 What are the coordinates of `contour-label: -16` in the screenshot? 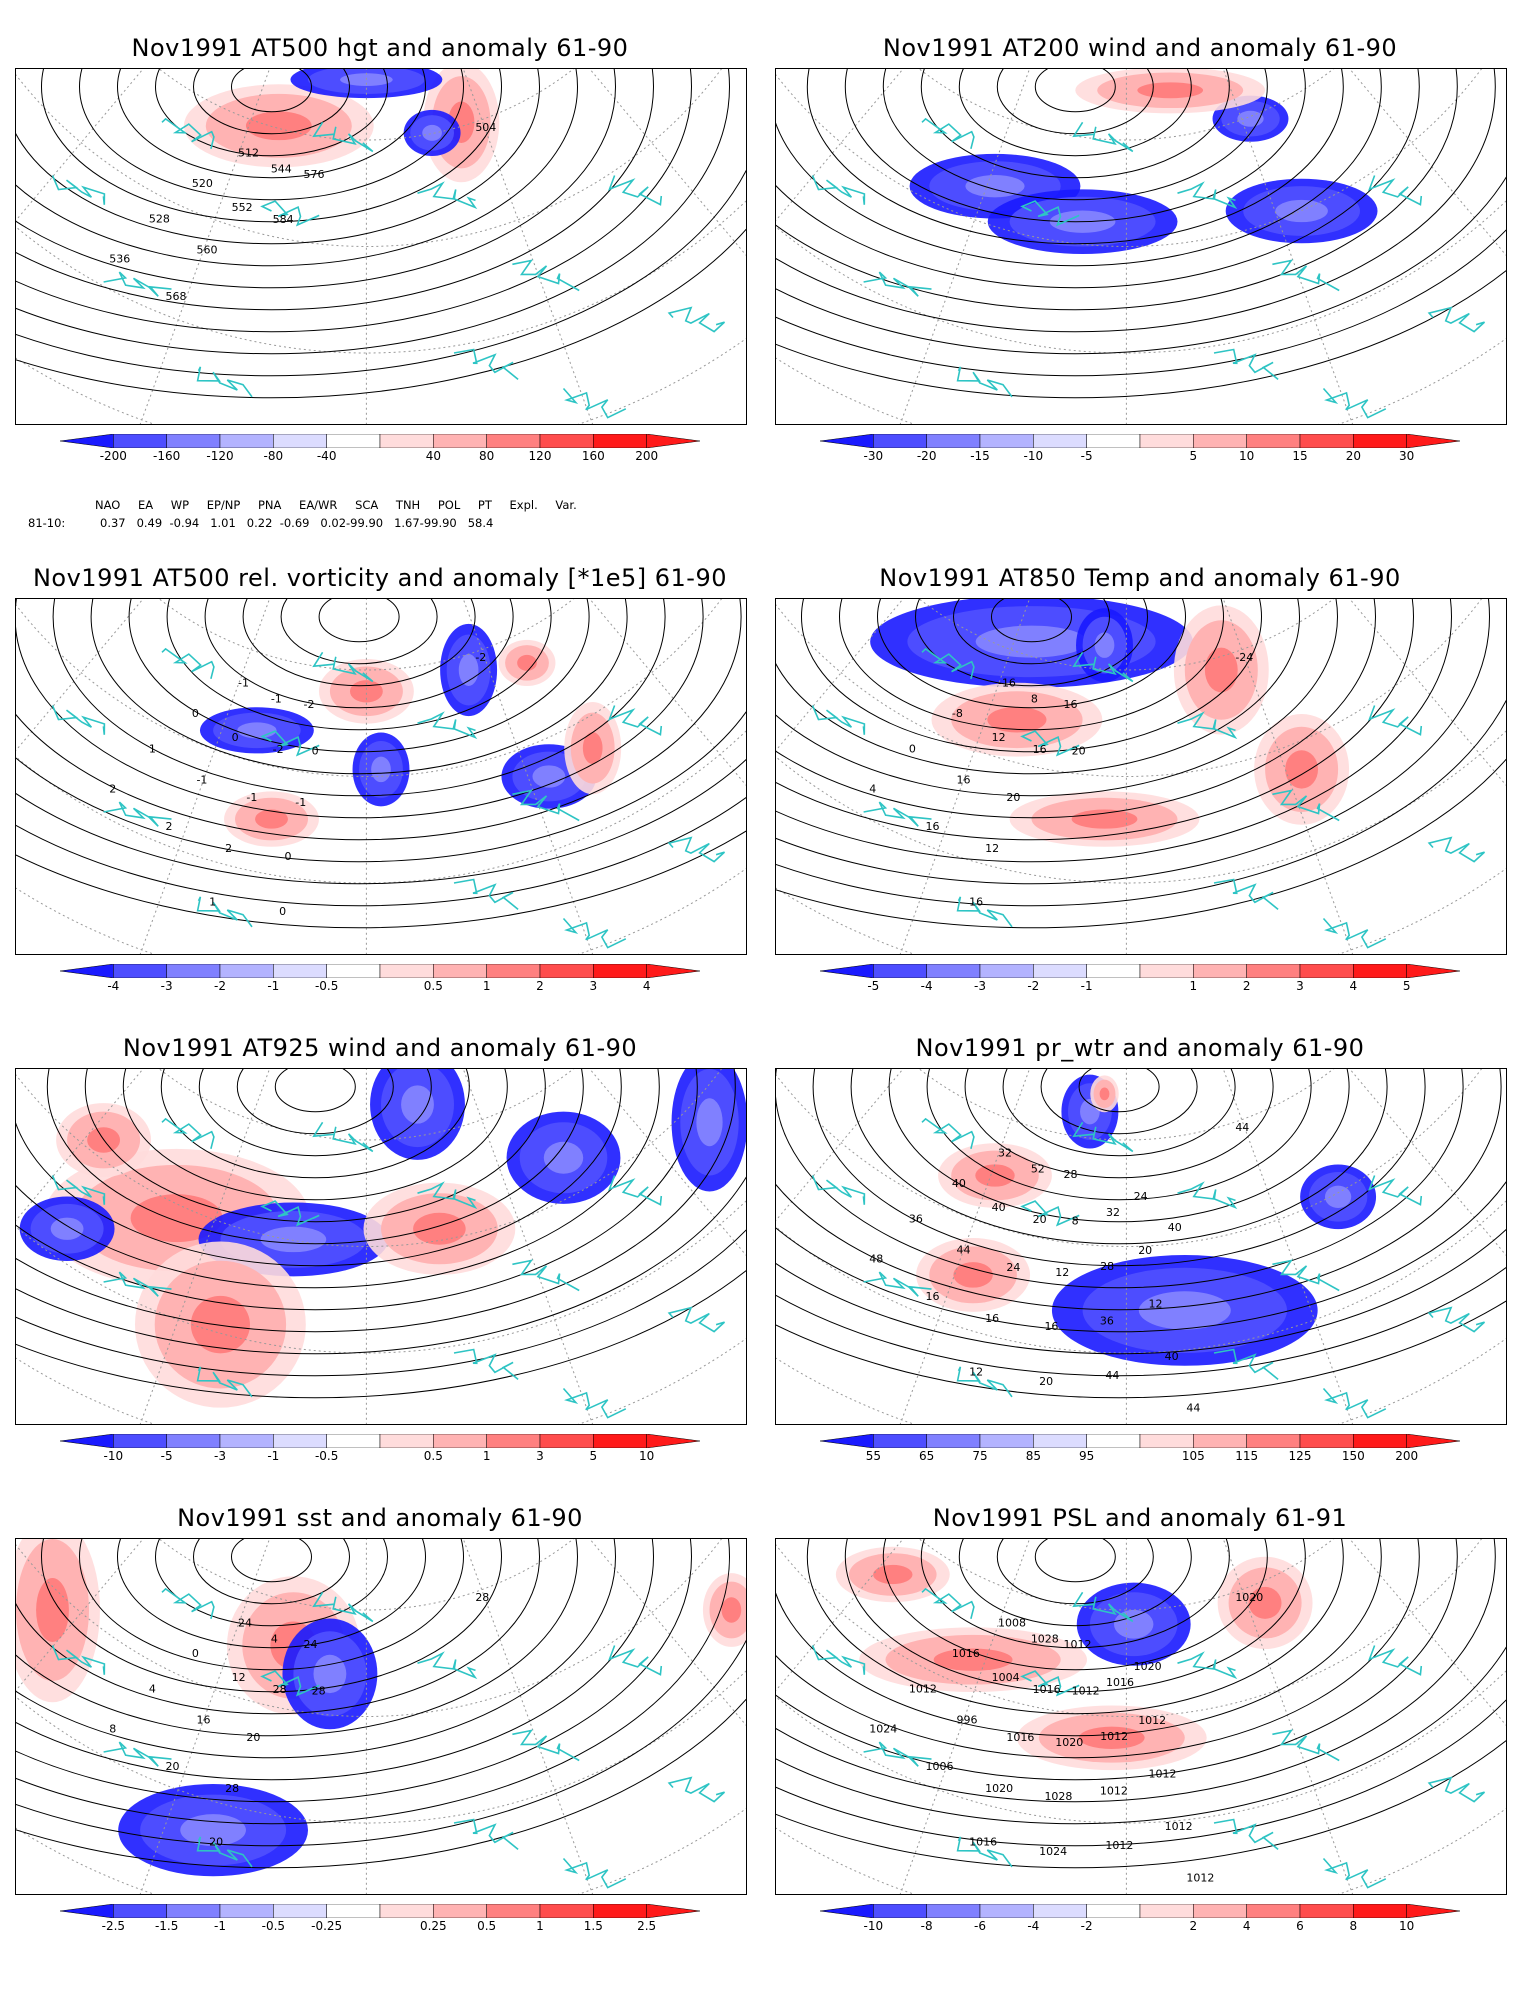 It's located at (1007, 682).